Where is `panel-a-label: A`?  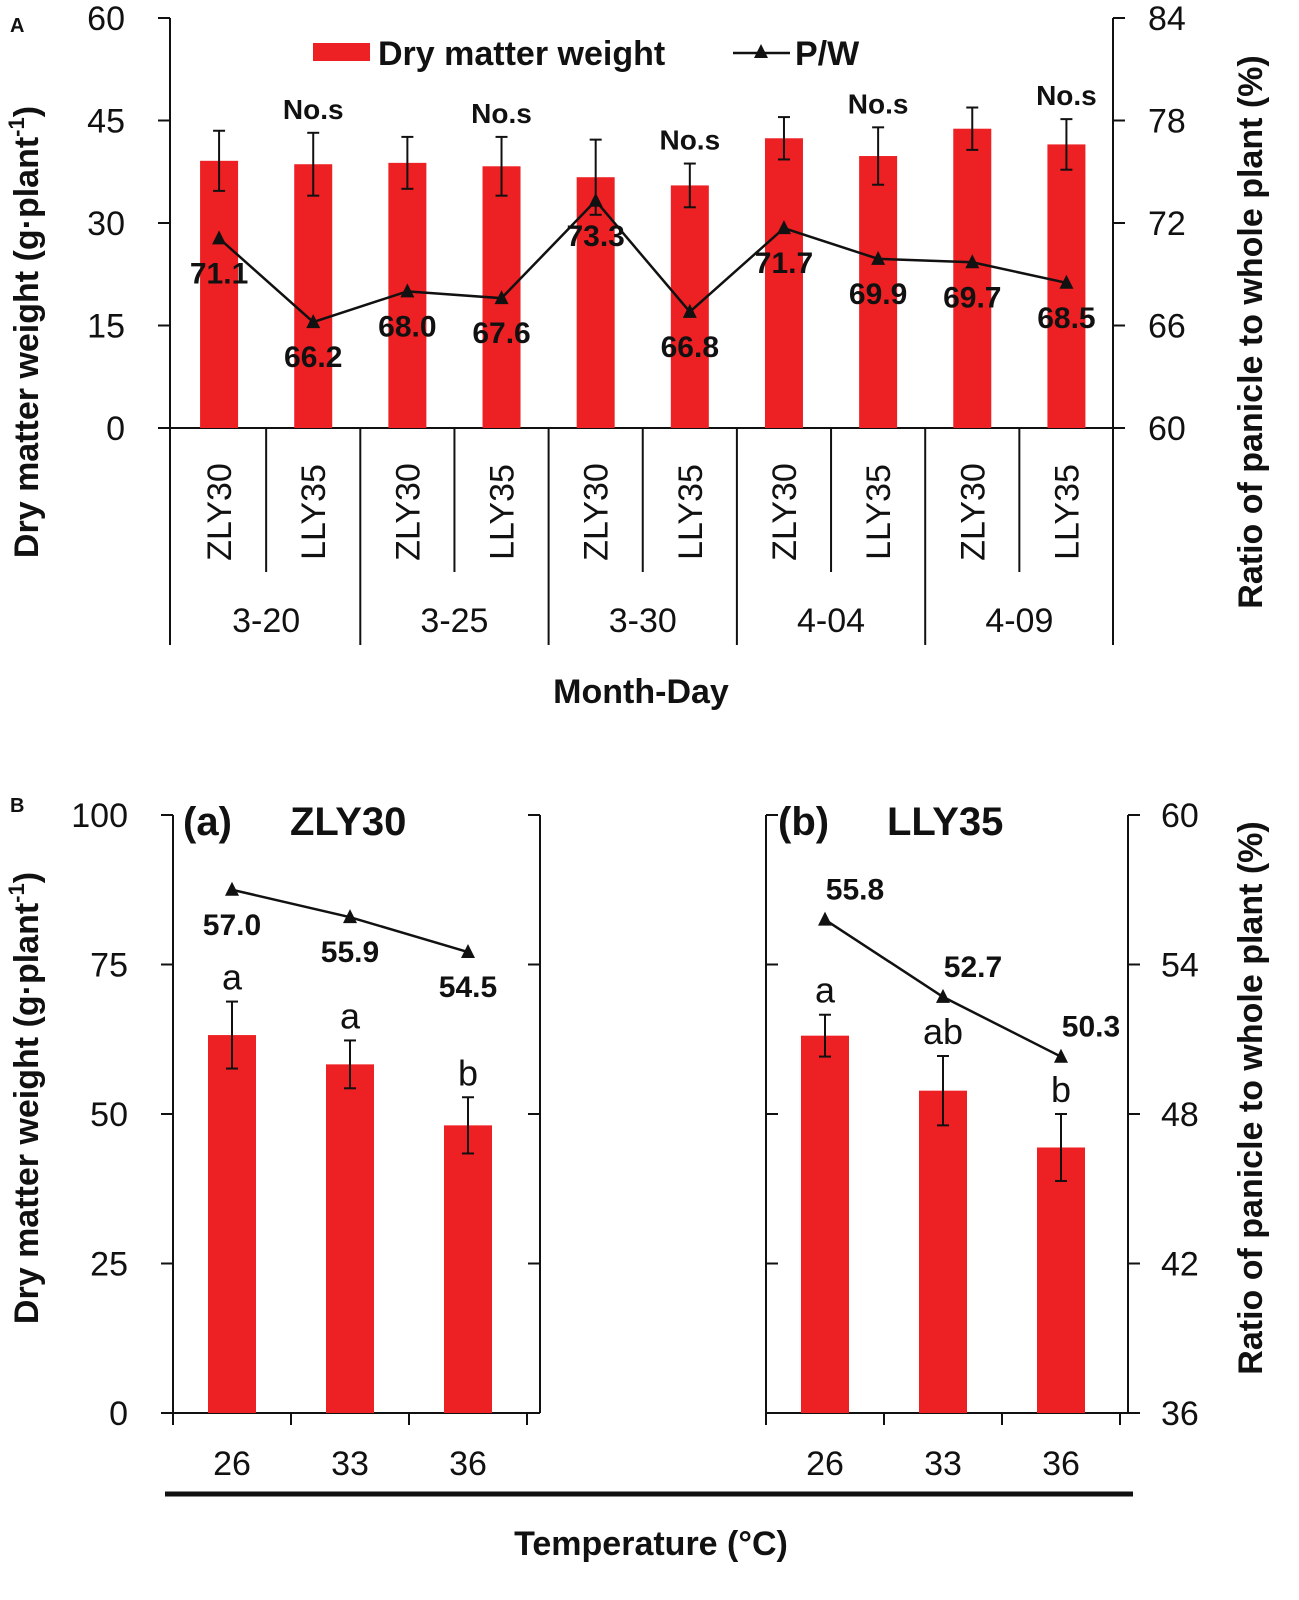
panel-a-label: A is located at coordinates (17, 26).